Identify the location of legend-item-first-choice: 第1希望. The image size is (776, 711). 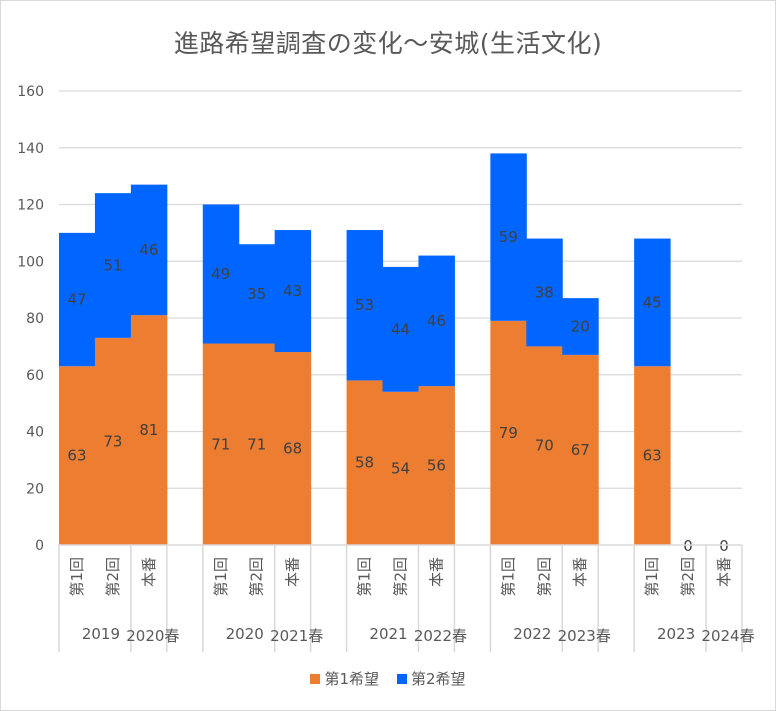
(344, 678).